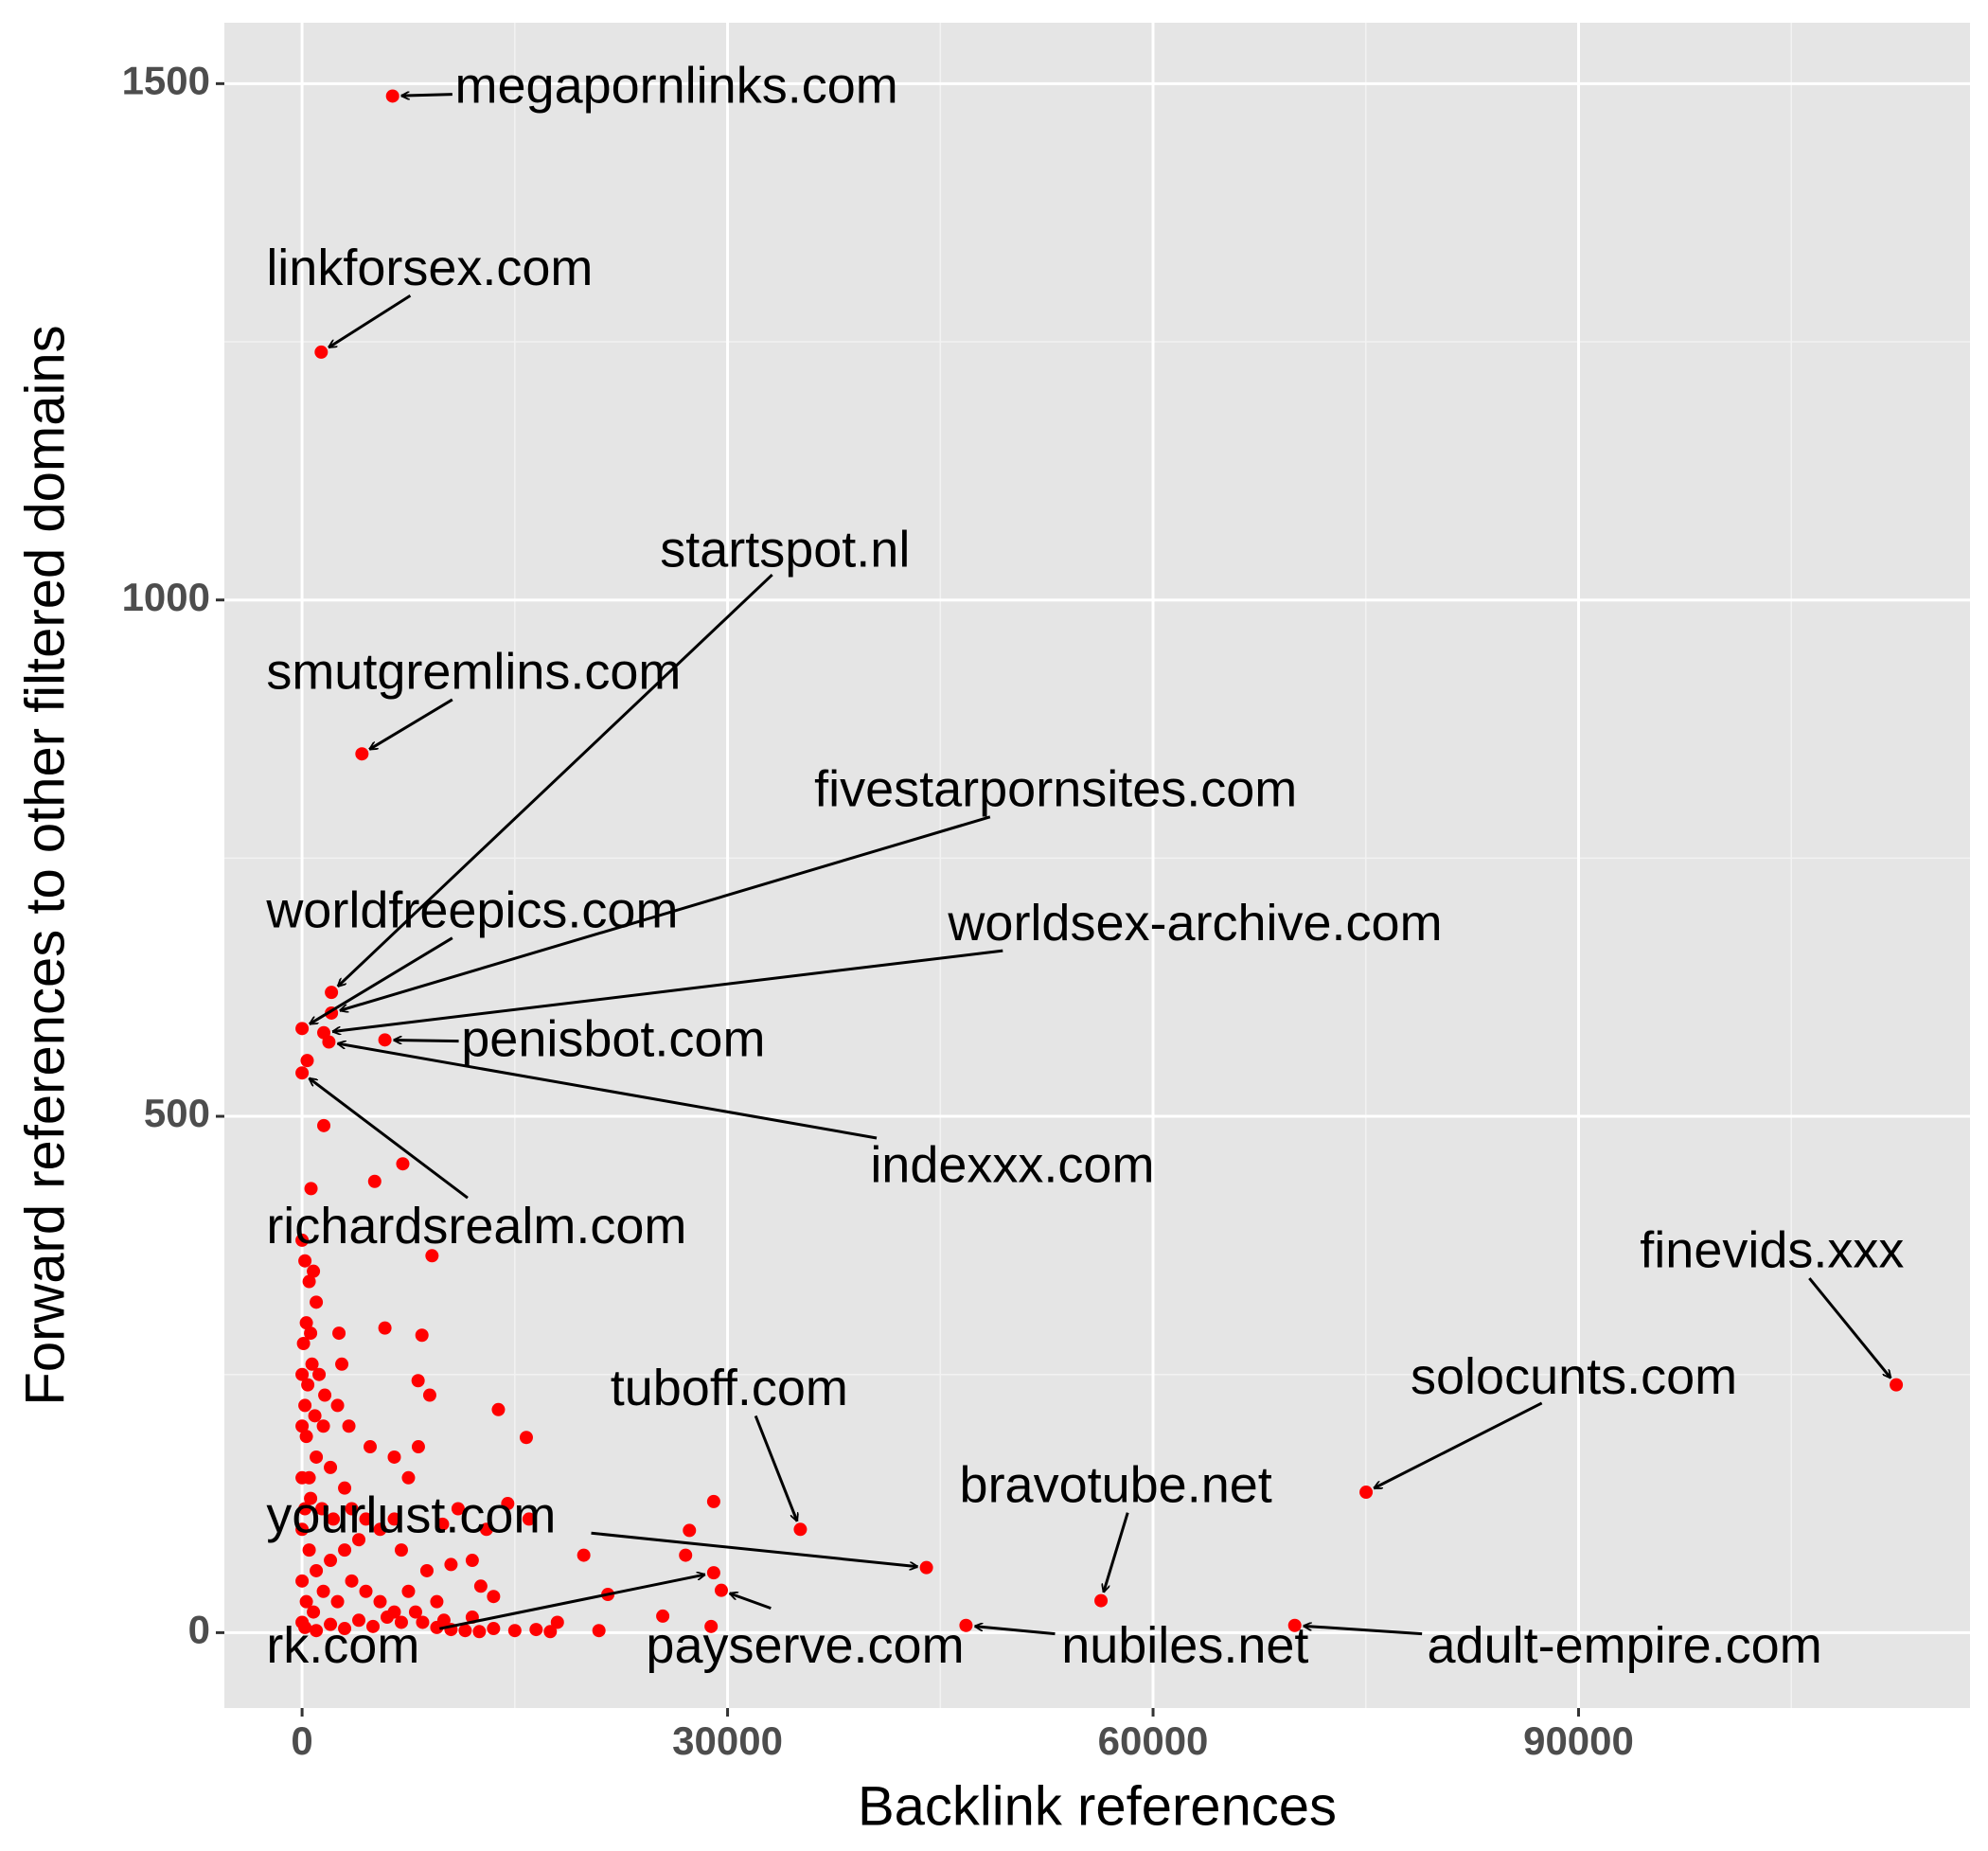 Image resolution: width=1988 pixels, height=1851 pixels. What do you see at coordinates (411, 1515) in the screenshot?
I see `annotation-label: yourlust.com` at bounding box center [411, 1515].